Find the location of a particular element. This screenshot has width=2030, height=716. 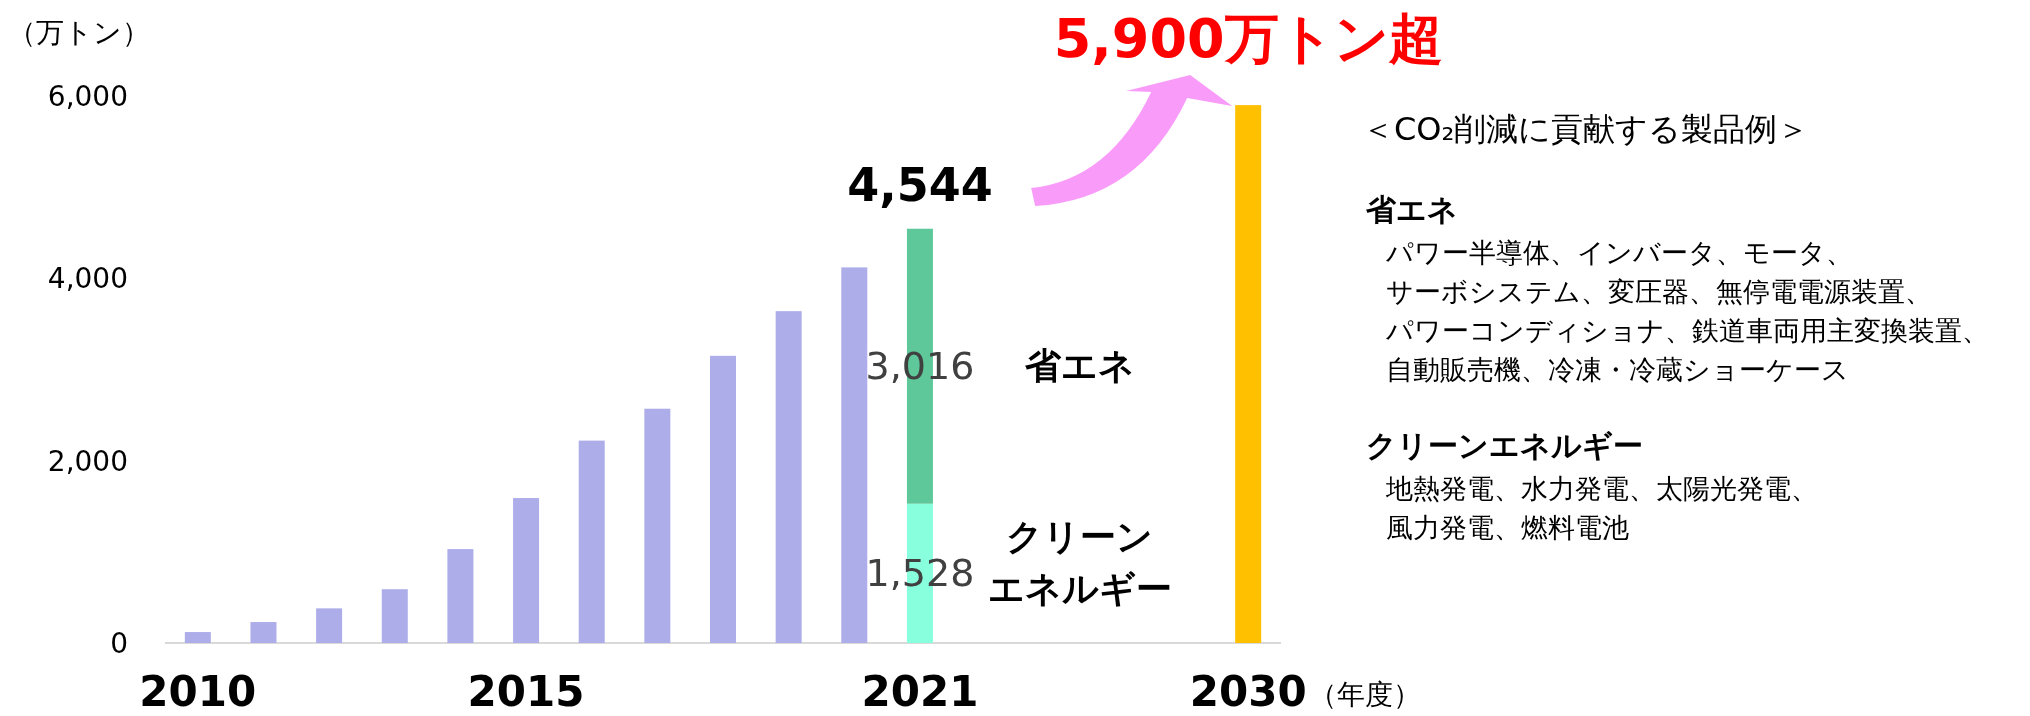

text: サーボシステム、変圧器、無停電電源装置、 is located at coordinates (1659, 291).